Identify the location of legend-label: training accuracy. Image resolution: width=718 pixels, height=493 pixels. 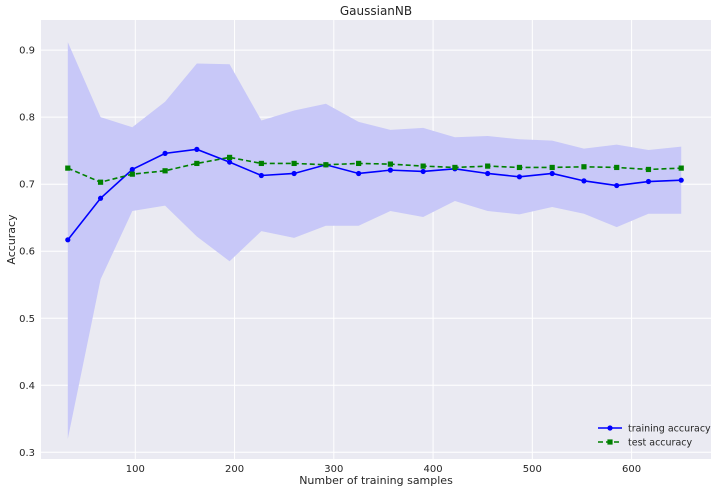
(669, 429).